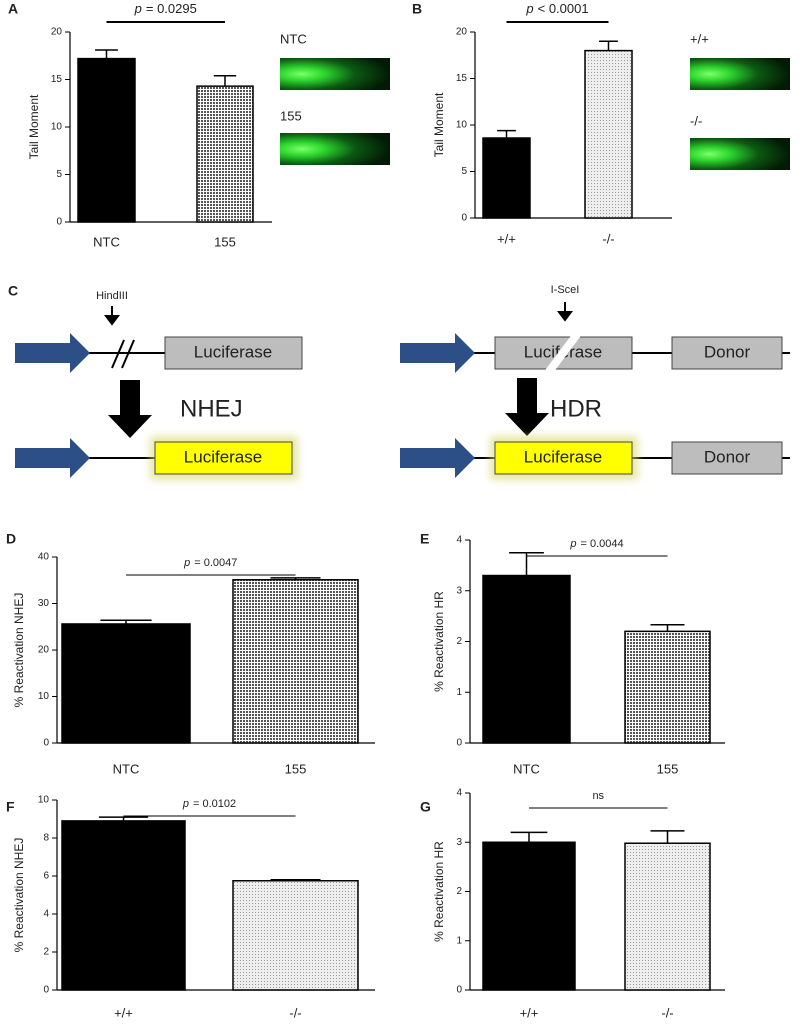  What do you see at coordinates (171, 8) in the screenshot?
I see `annotation-text: = 0.0295` at bounding box center [171, 8].